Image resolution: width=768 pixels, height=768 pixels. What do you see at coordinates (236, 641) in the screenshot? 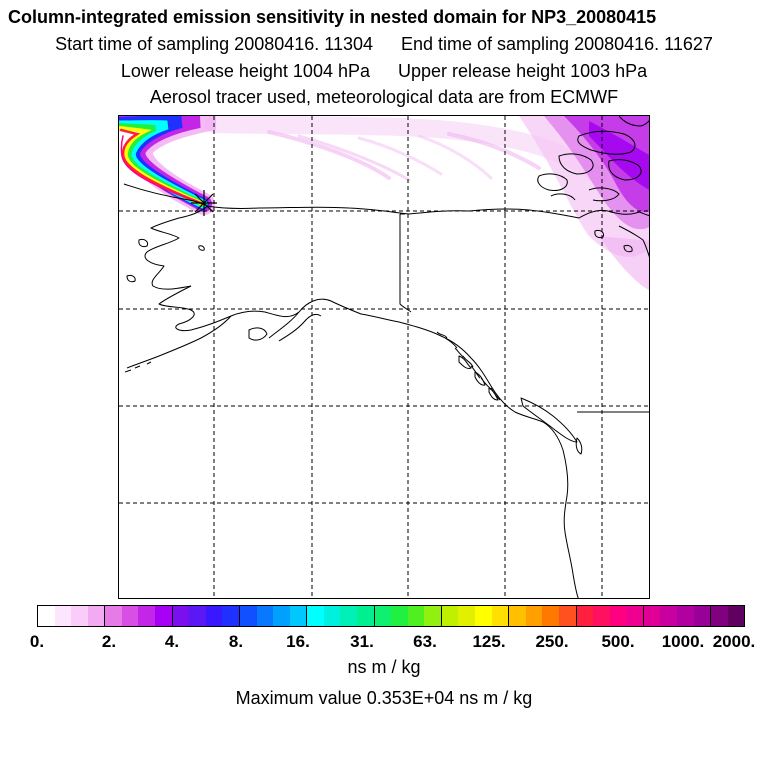
I see `colorbar-tick: 8.` at bounding box center [236, 641].